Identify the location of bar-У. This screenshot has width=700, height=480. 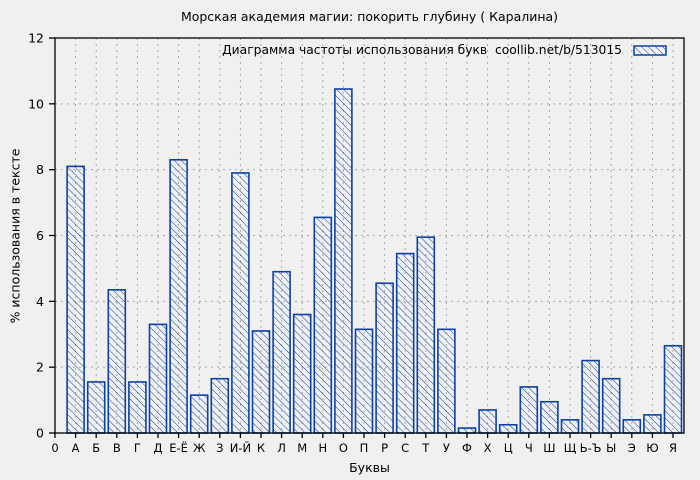
(446, 381).